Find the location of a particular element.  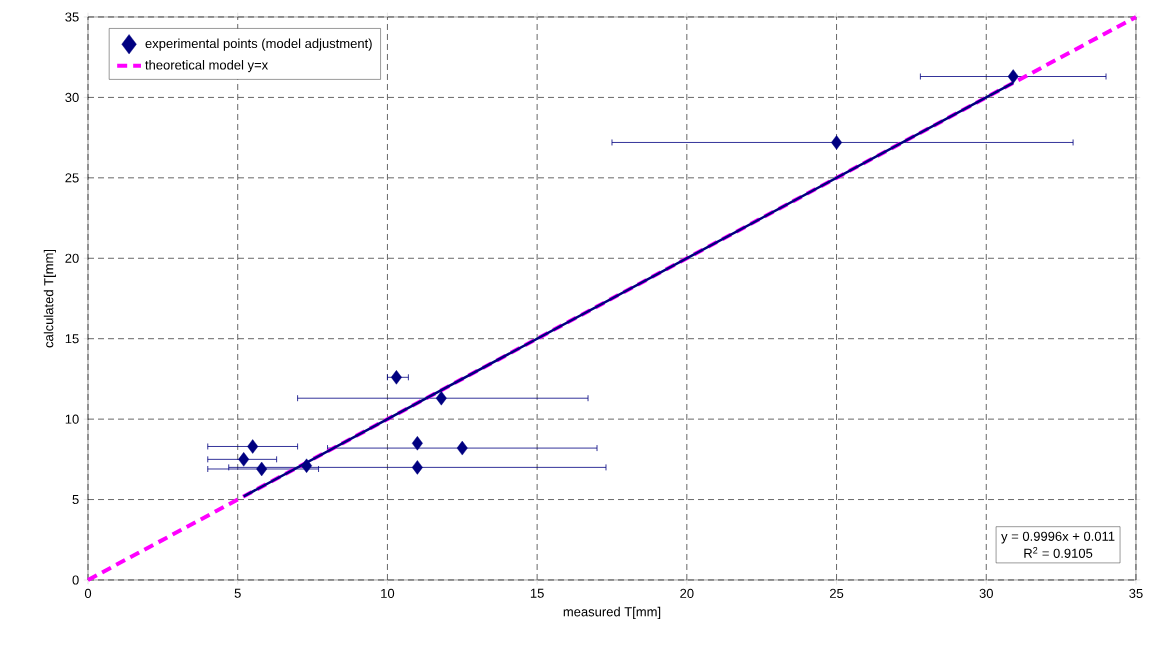

y-tick-label: 15 is located at coordinates (72, 339).